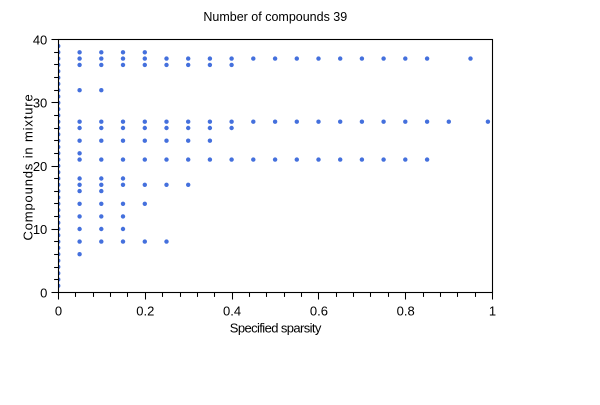 Image resolution: width=600 pixels, height=405 pixels. What do you see at coordinates (406, 311) in the screenshot?
I see `svg-text: 0.8` at bounding box center [406, 311].